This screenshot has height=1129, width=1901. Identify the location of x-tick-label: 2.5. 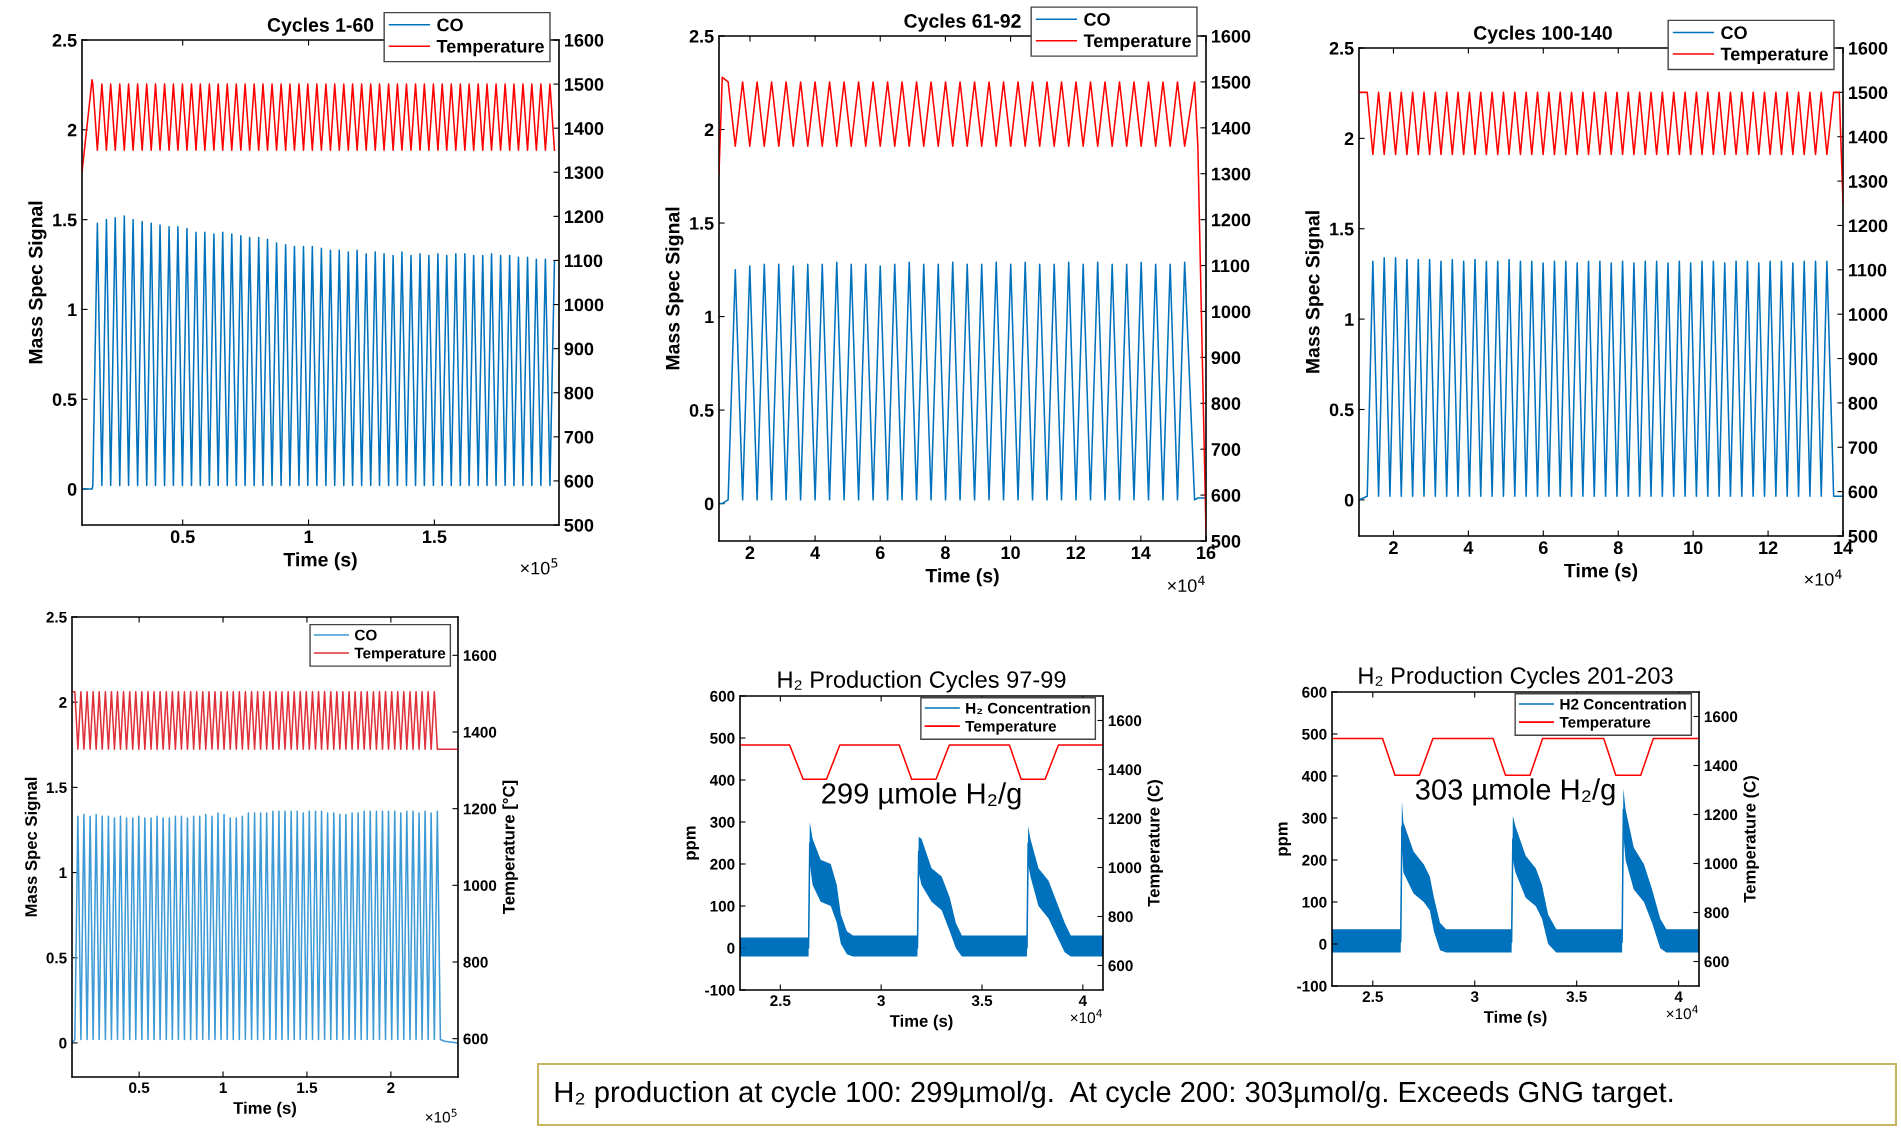
(1372, 997).